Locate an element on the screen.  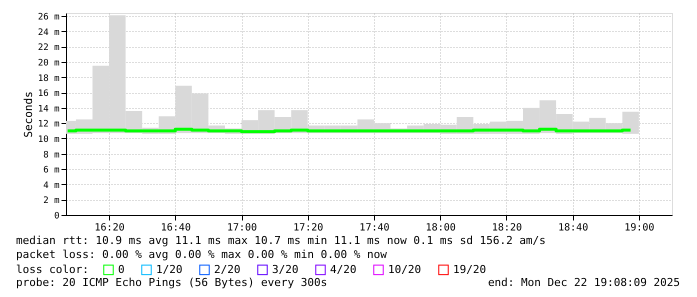
legend-title: loss color: is located at coordinates (52, 269).